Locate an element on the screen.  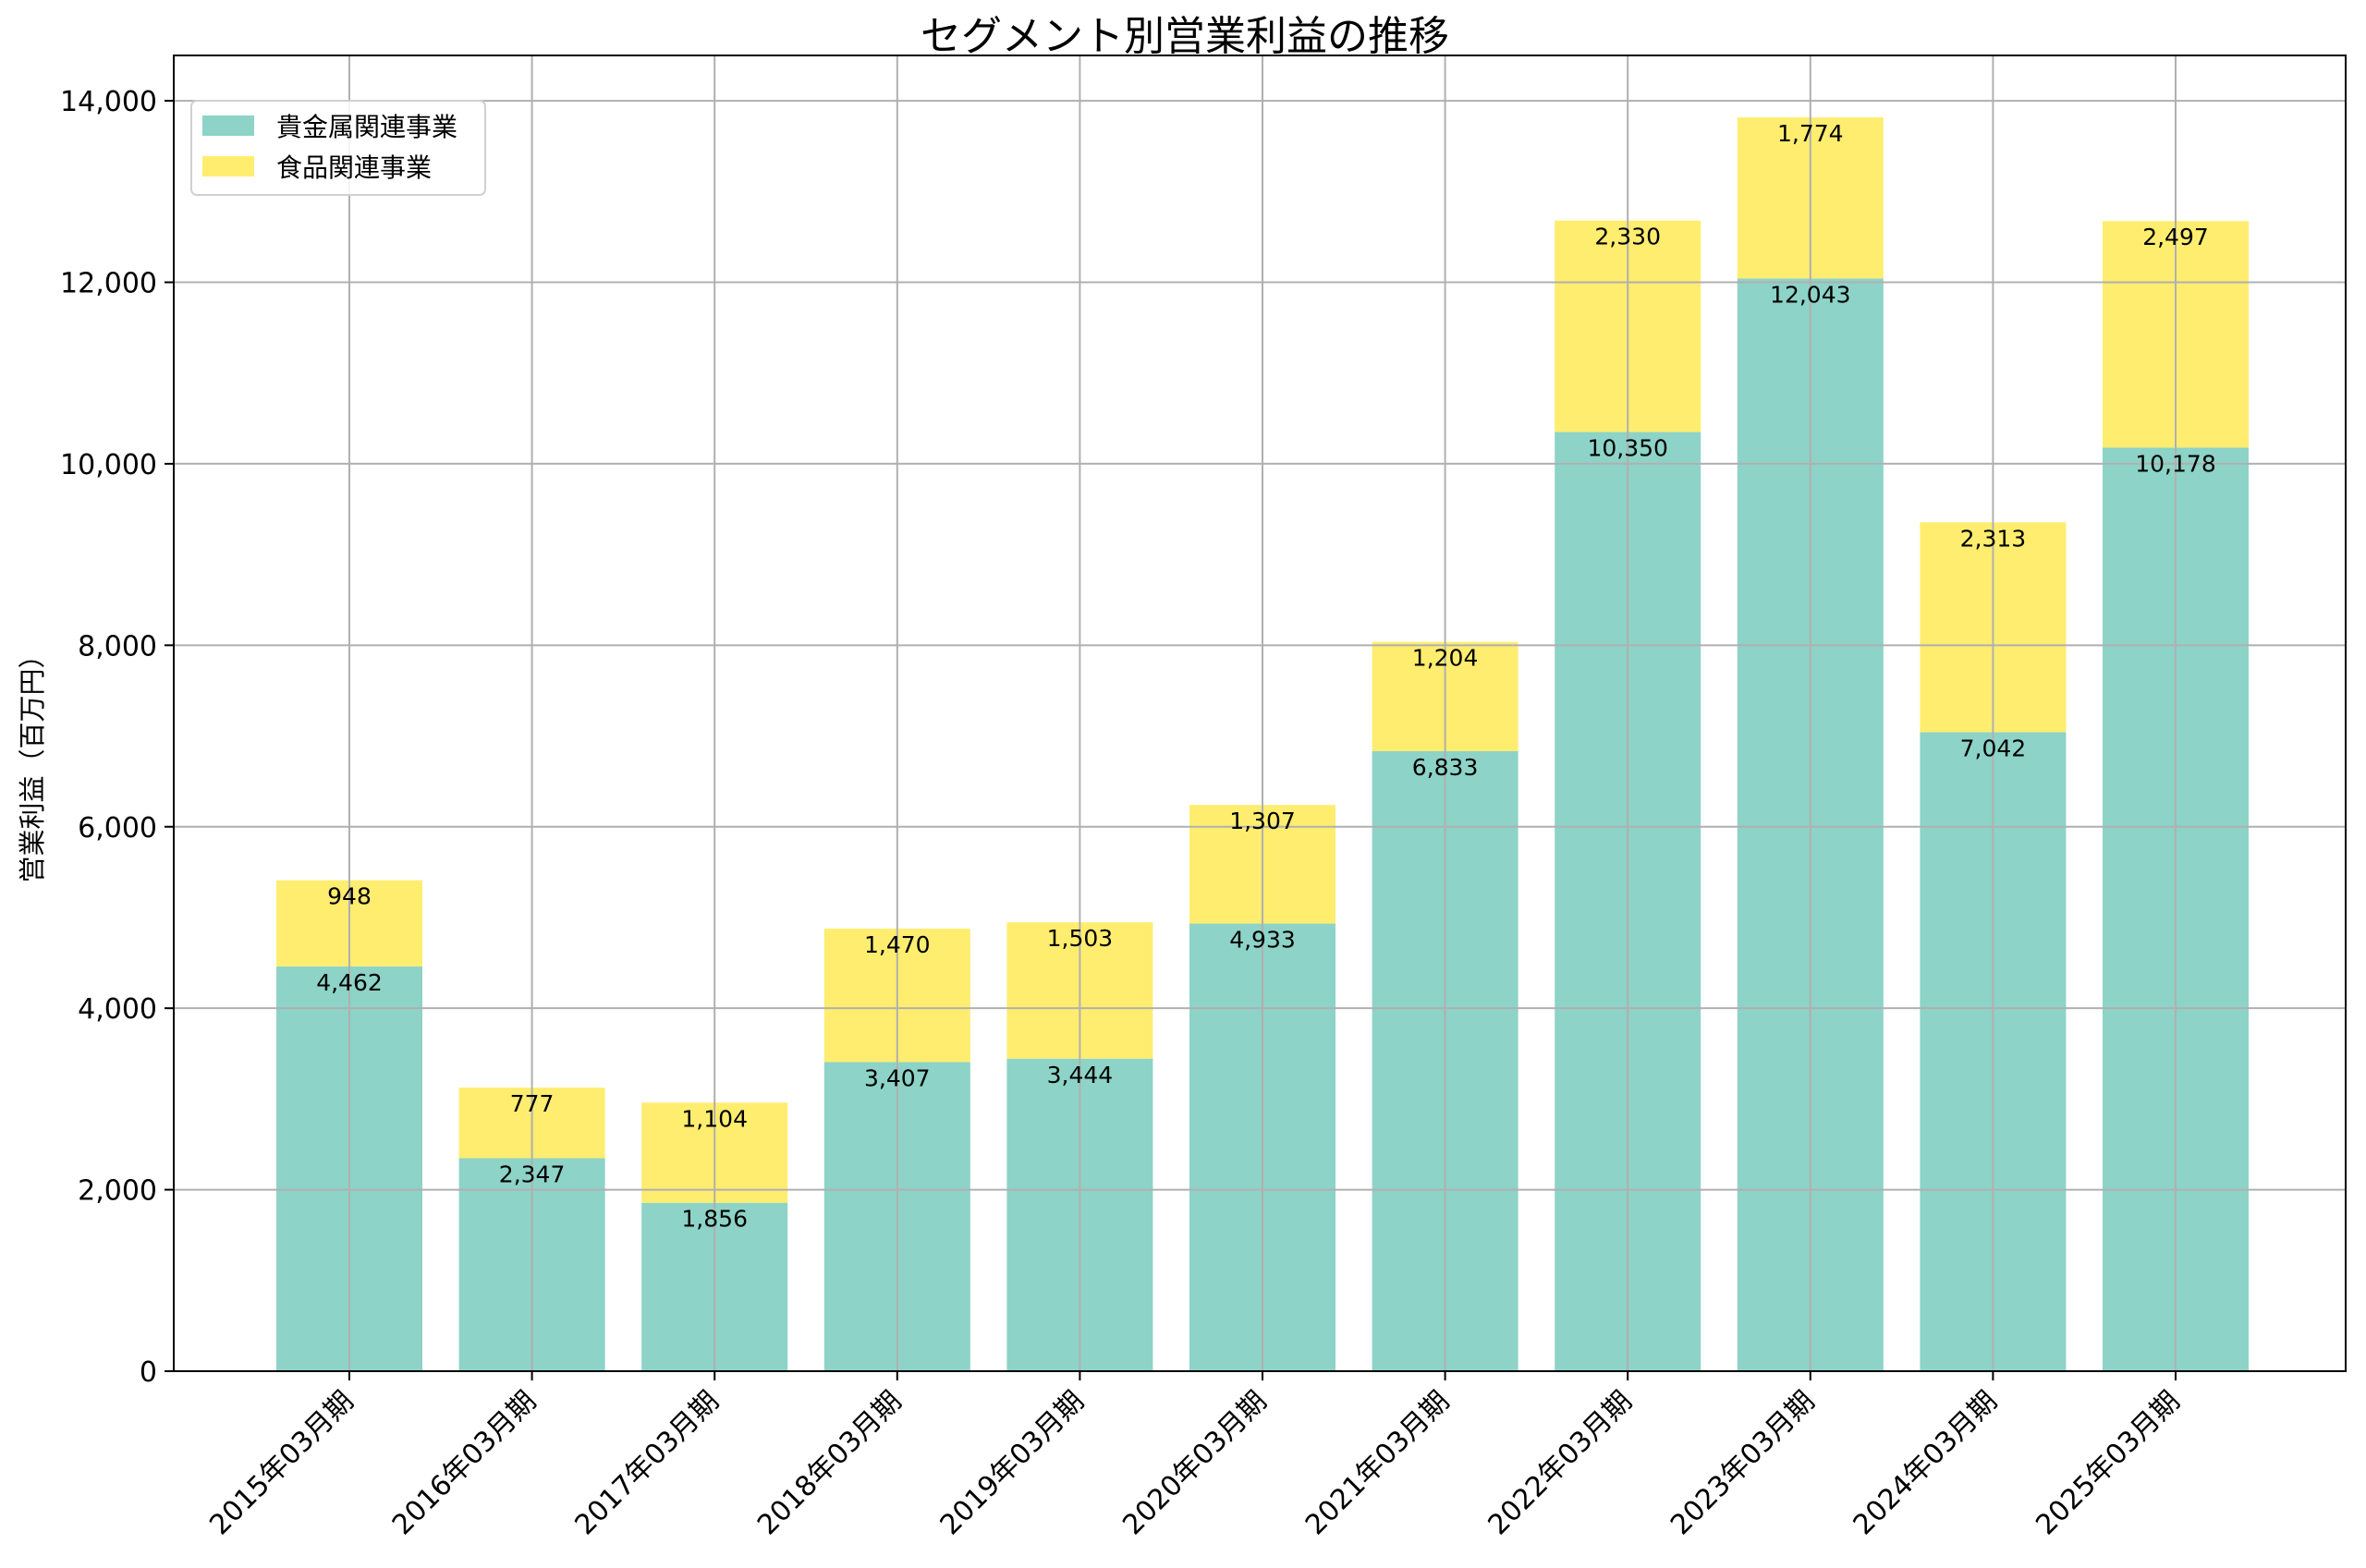
legend-entry-label: 貴金属関連事業 is located at coordinates (367, 127).